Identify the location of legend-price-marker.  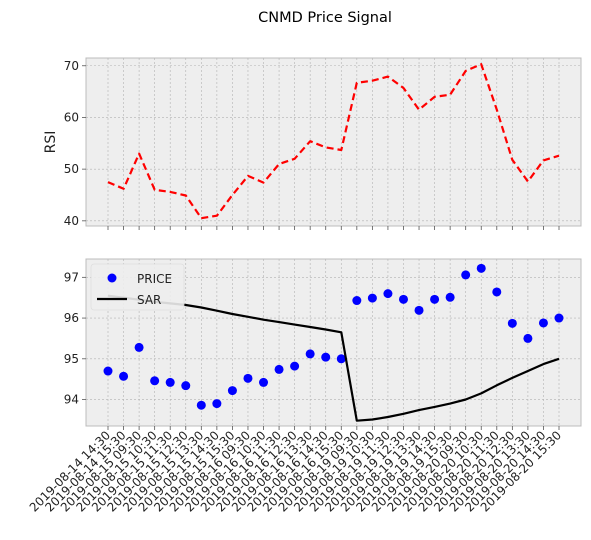
(112, 278).